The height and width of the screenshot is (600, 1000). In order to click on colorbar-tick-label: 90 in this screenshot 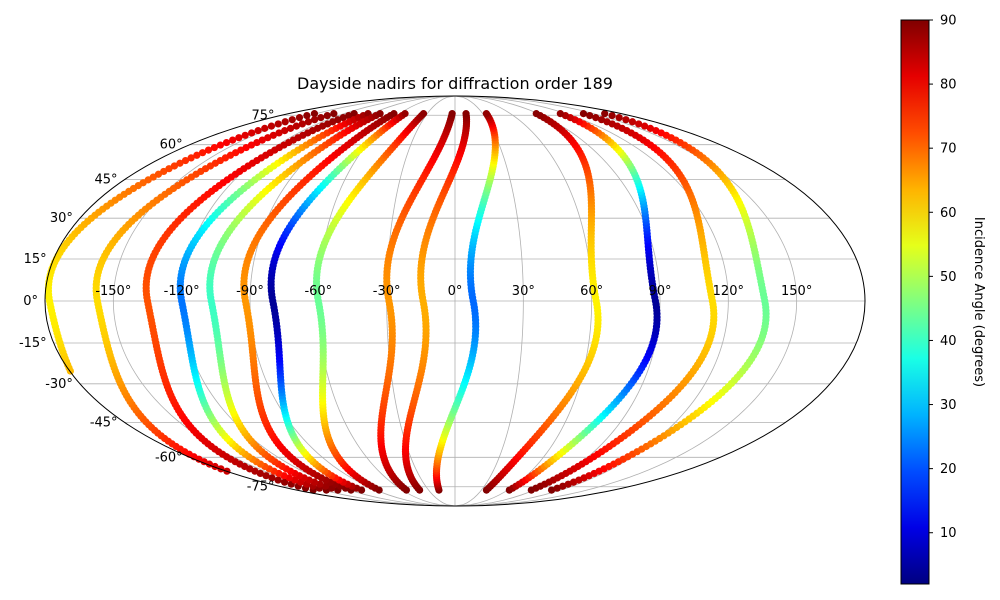, I will do `click(948, 21)`.